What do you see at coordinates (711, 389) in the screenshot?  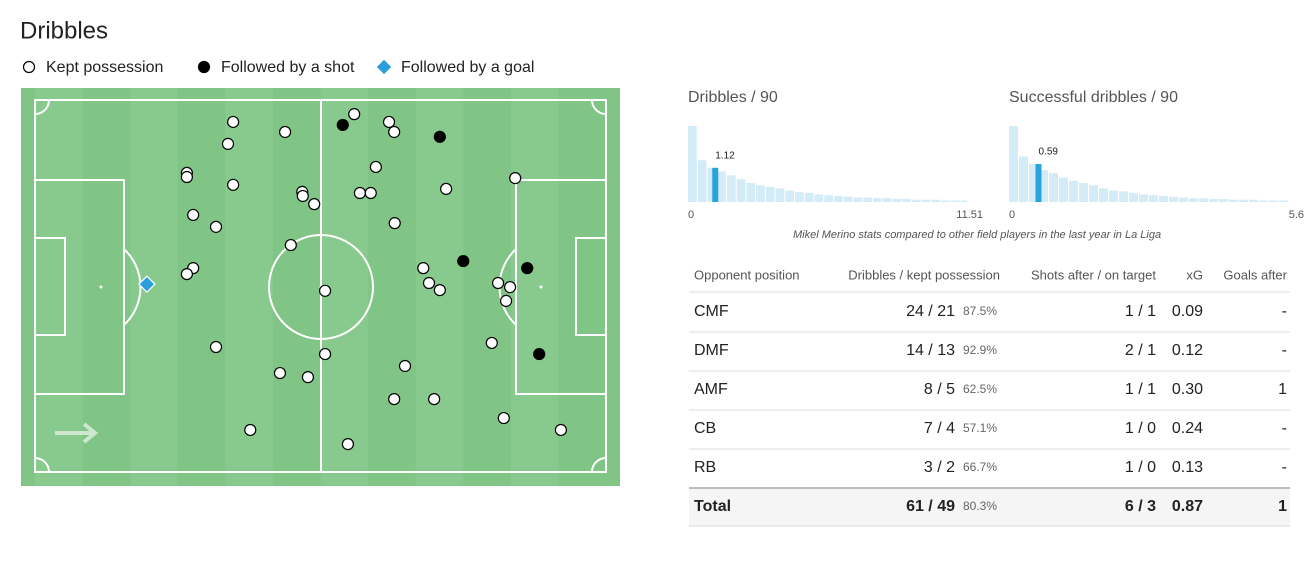 I see `table-cell: AMF` at bounding box center [711, 389].